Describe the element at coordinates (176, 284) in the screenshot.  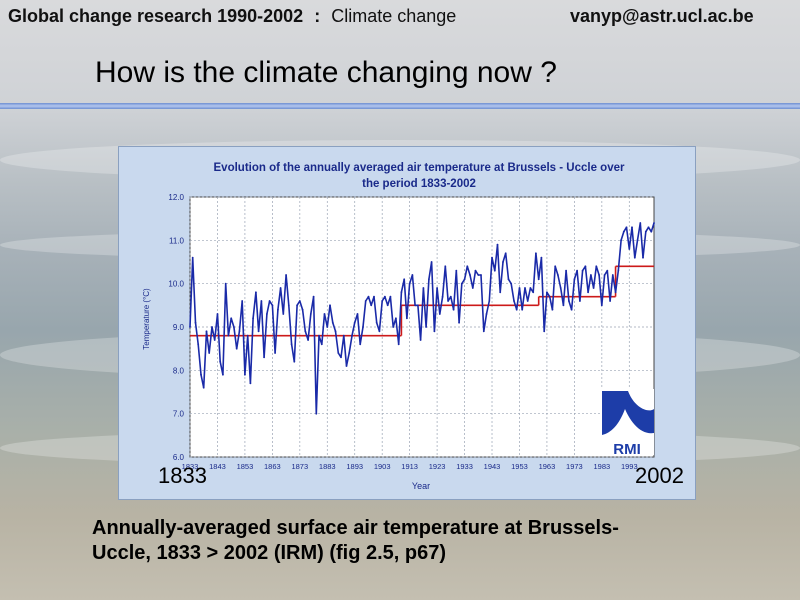
I see `y-tick-label: 10.0` at that location.